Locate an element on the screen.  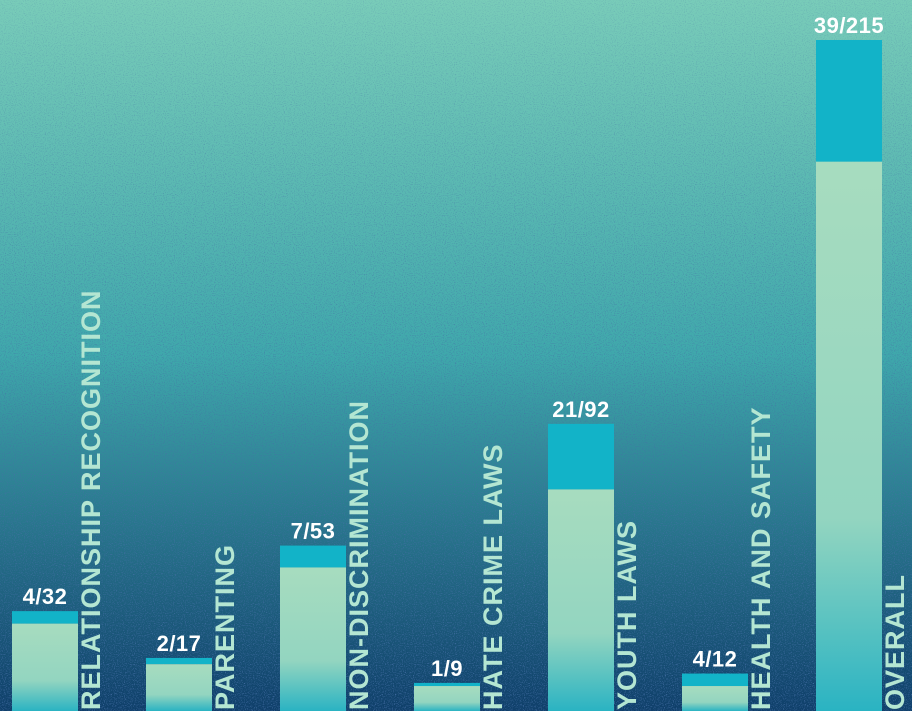
bar-base-overall is located at coordinates (849, 436).